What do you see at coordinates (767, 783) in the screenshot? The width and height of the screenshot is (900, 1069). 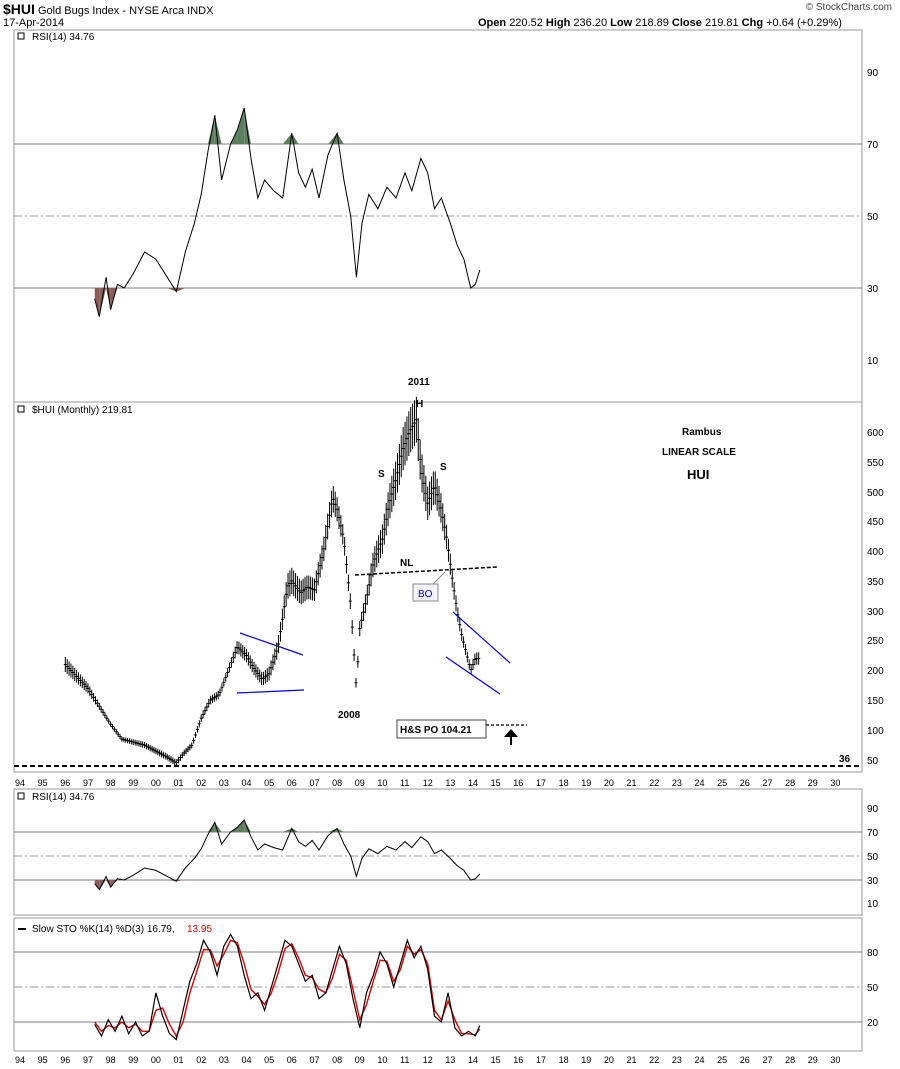 I see `x-axis-tick: 27` at bounding box center [767, 783].